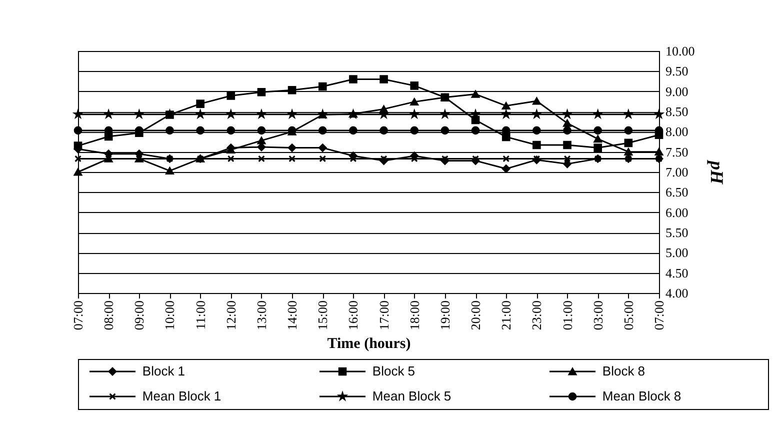  What do you see at coordinates (677, 111) in the screenshot?
I see `y-tick-label: 8.50` at bounding box center [677, 111].